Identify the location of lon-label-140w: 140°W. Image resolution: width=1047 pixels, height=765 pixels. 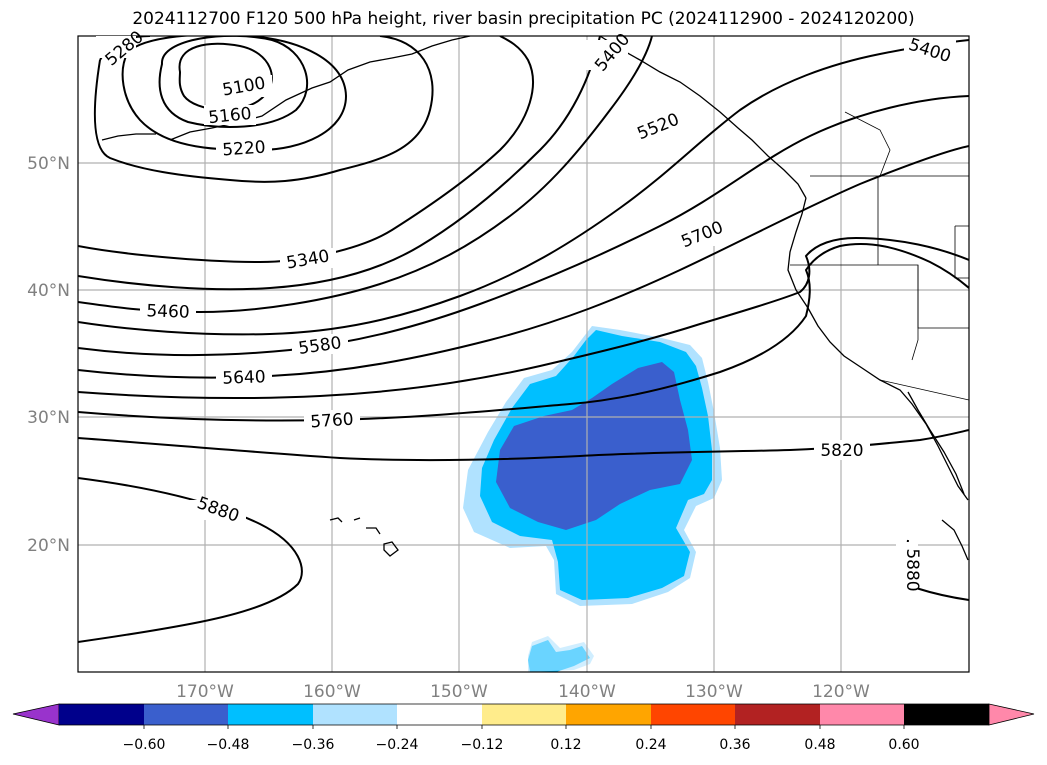
(587, 692).